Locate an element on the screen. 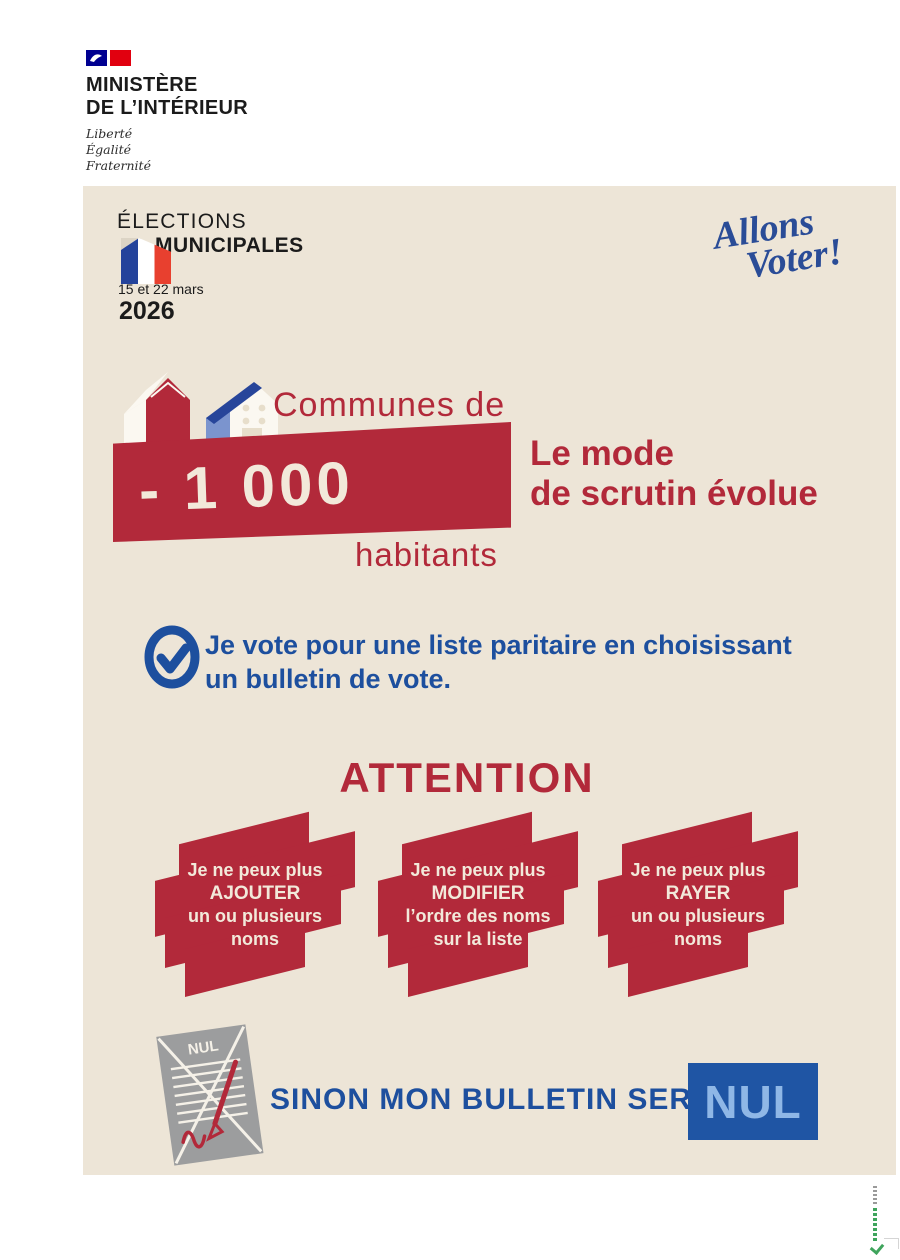 This screenshot has height=1260, width=900. republic-motto: Liberté Égalité Fraternité is located at coordinates (216, 150).